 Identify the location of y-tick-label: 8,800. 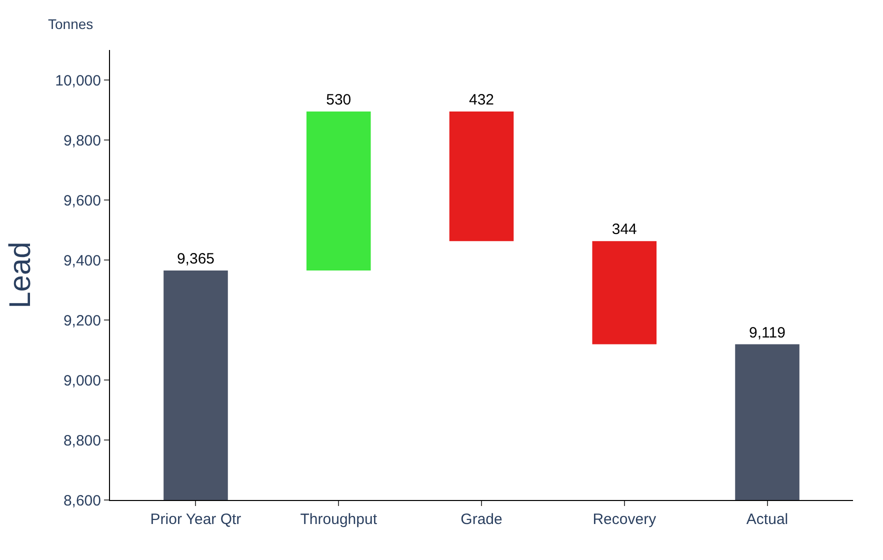
(82, 441).